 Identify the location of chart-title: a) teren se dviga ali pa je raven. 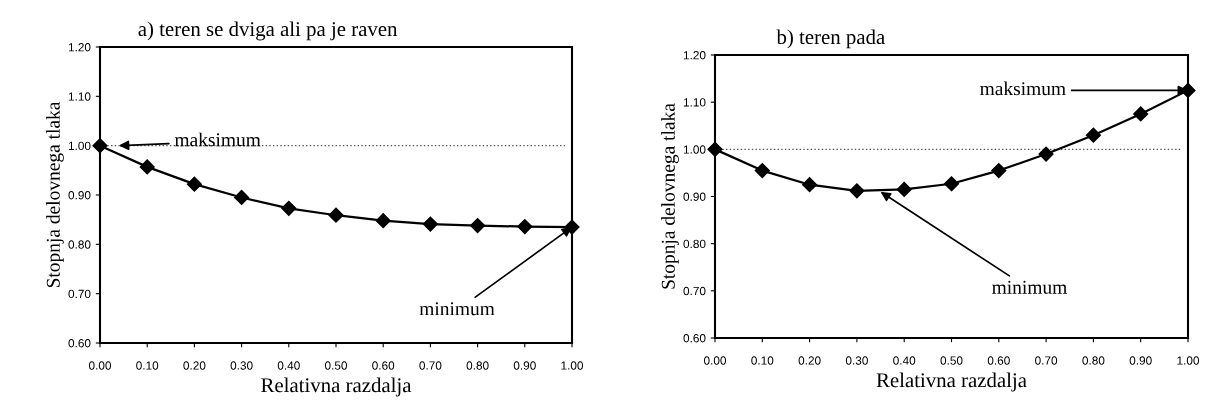
(268, 31).